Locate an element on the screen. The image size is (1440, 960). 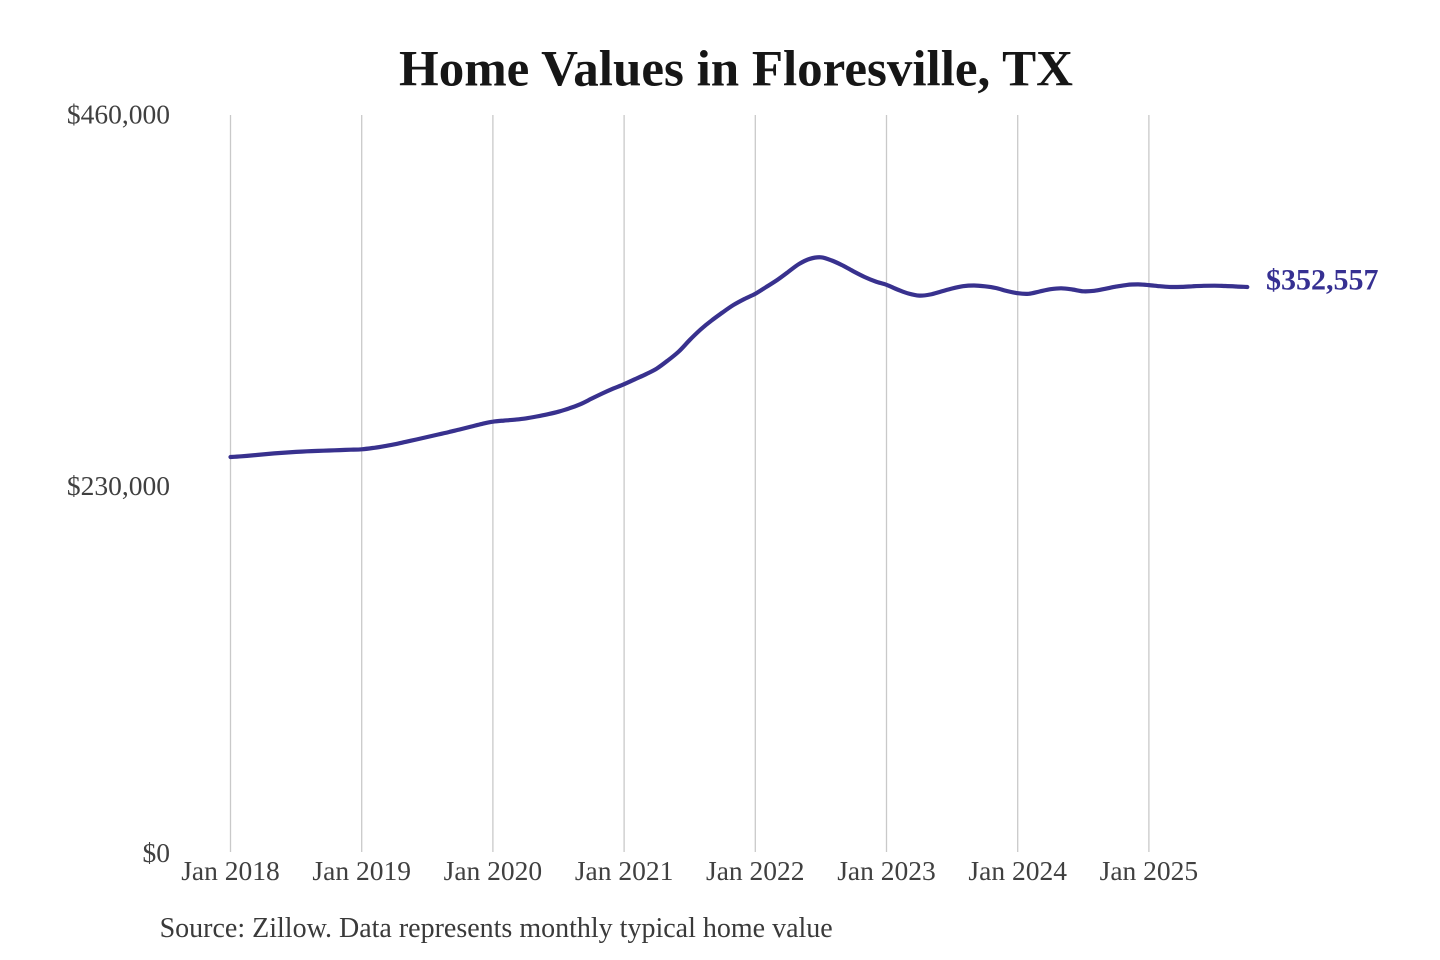
svg-text: $230,000 is located at coordinates (118, 485).